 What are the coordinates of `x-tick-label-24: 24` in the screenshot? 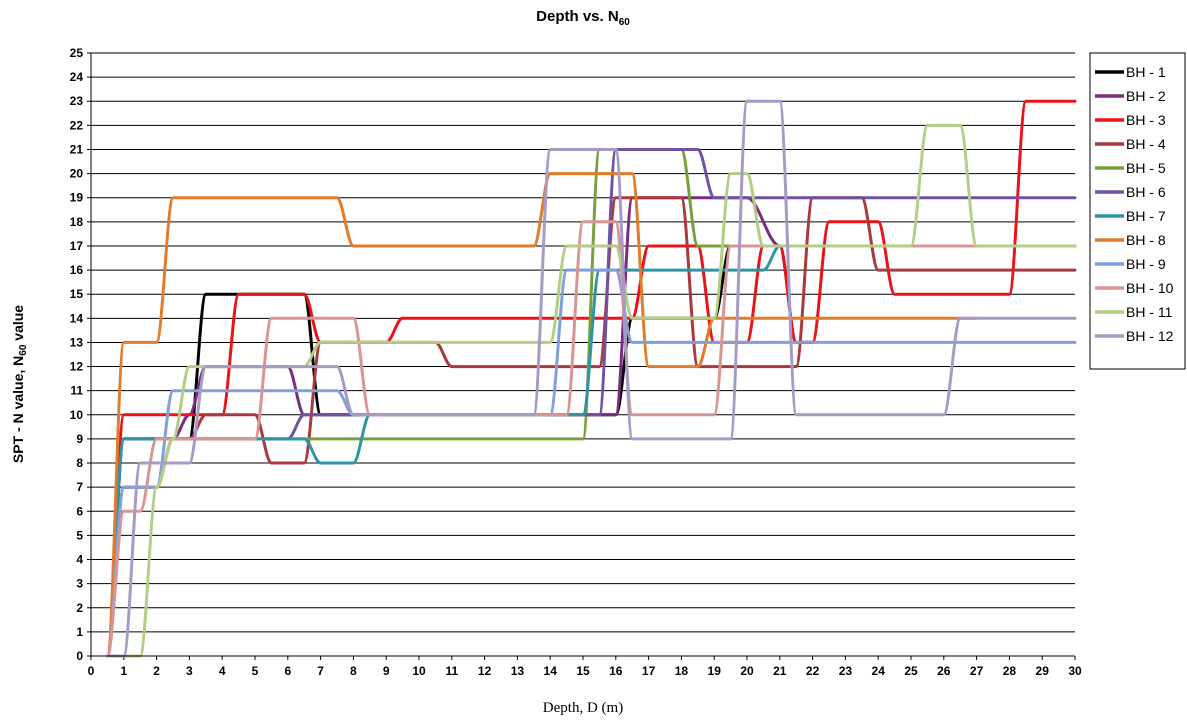 It's located at (879, 671).